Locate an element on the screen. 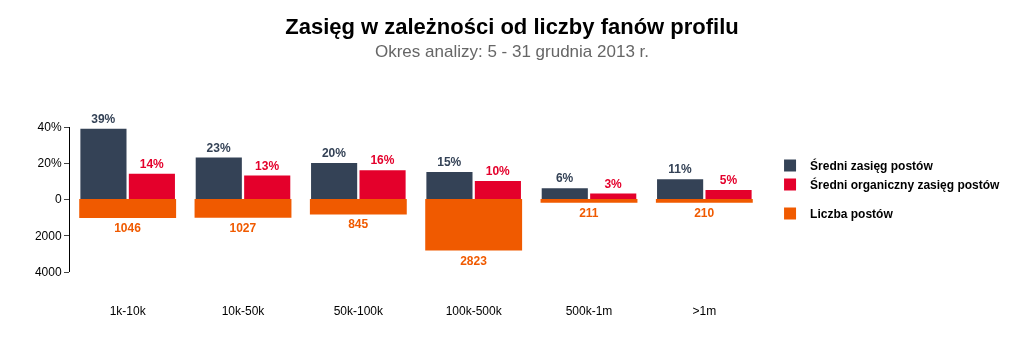  data-label: 39% is located at coordinates (103, 118).